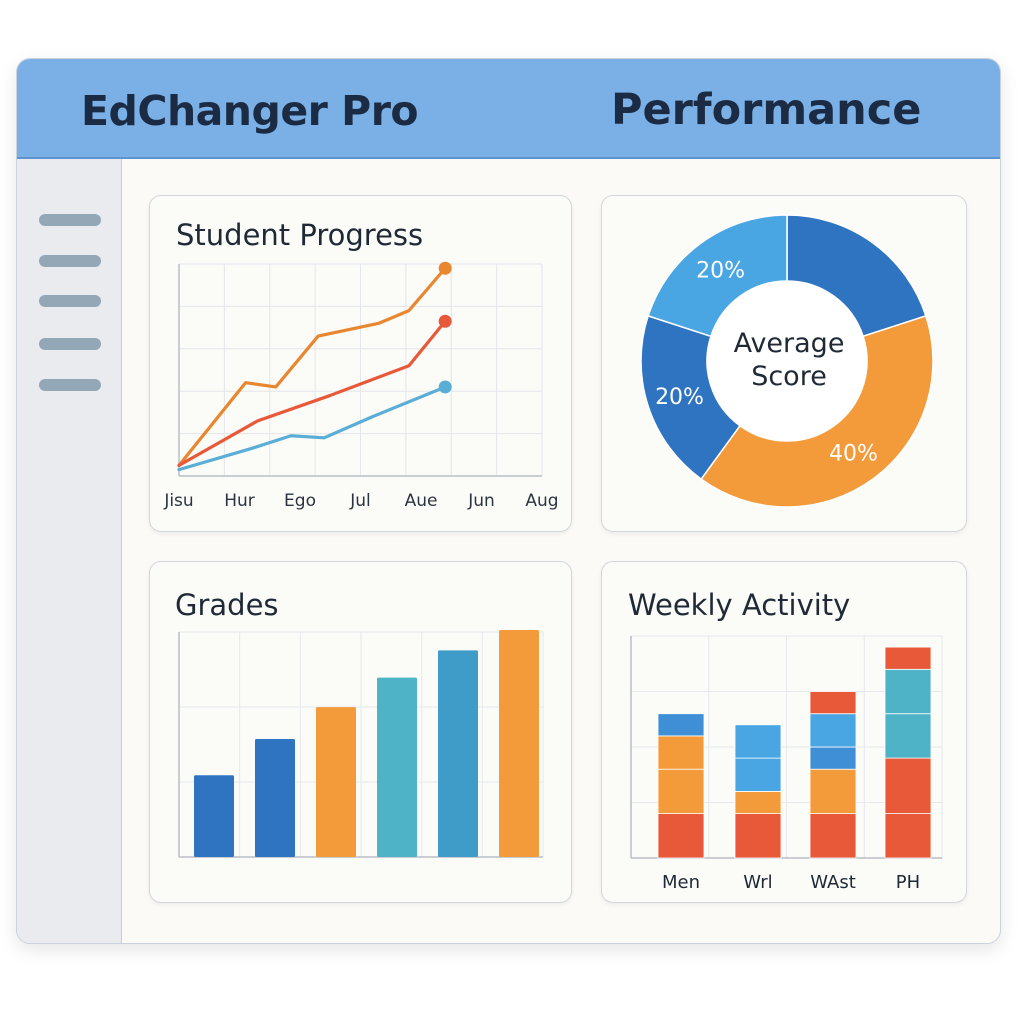  I want to click on x-tick-label: Jun, so click(481, 501).